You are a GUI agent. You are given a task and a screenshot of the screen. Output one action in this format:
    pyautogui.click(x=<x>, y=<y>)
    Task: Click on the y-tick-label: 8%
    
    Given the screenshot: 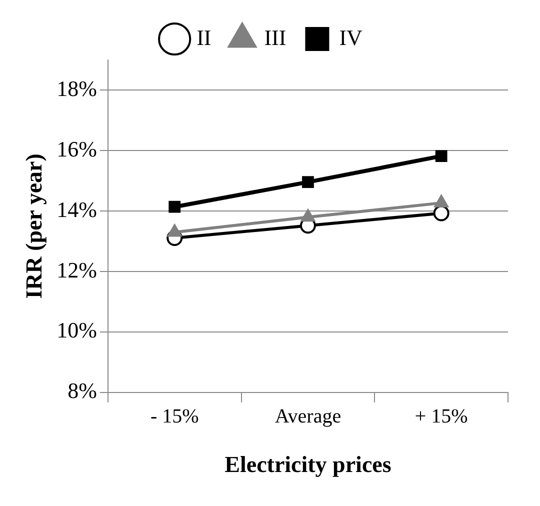 What is the action you would take?
    pyautogui.click(x=82, y=391)
    